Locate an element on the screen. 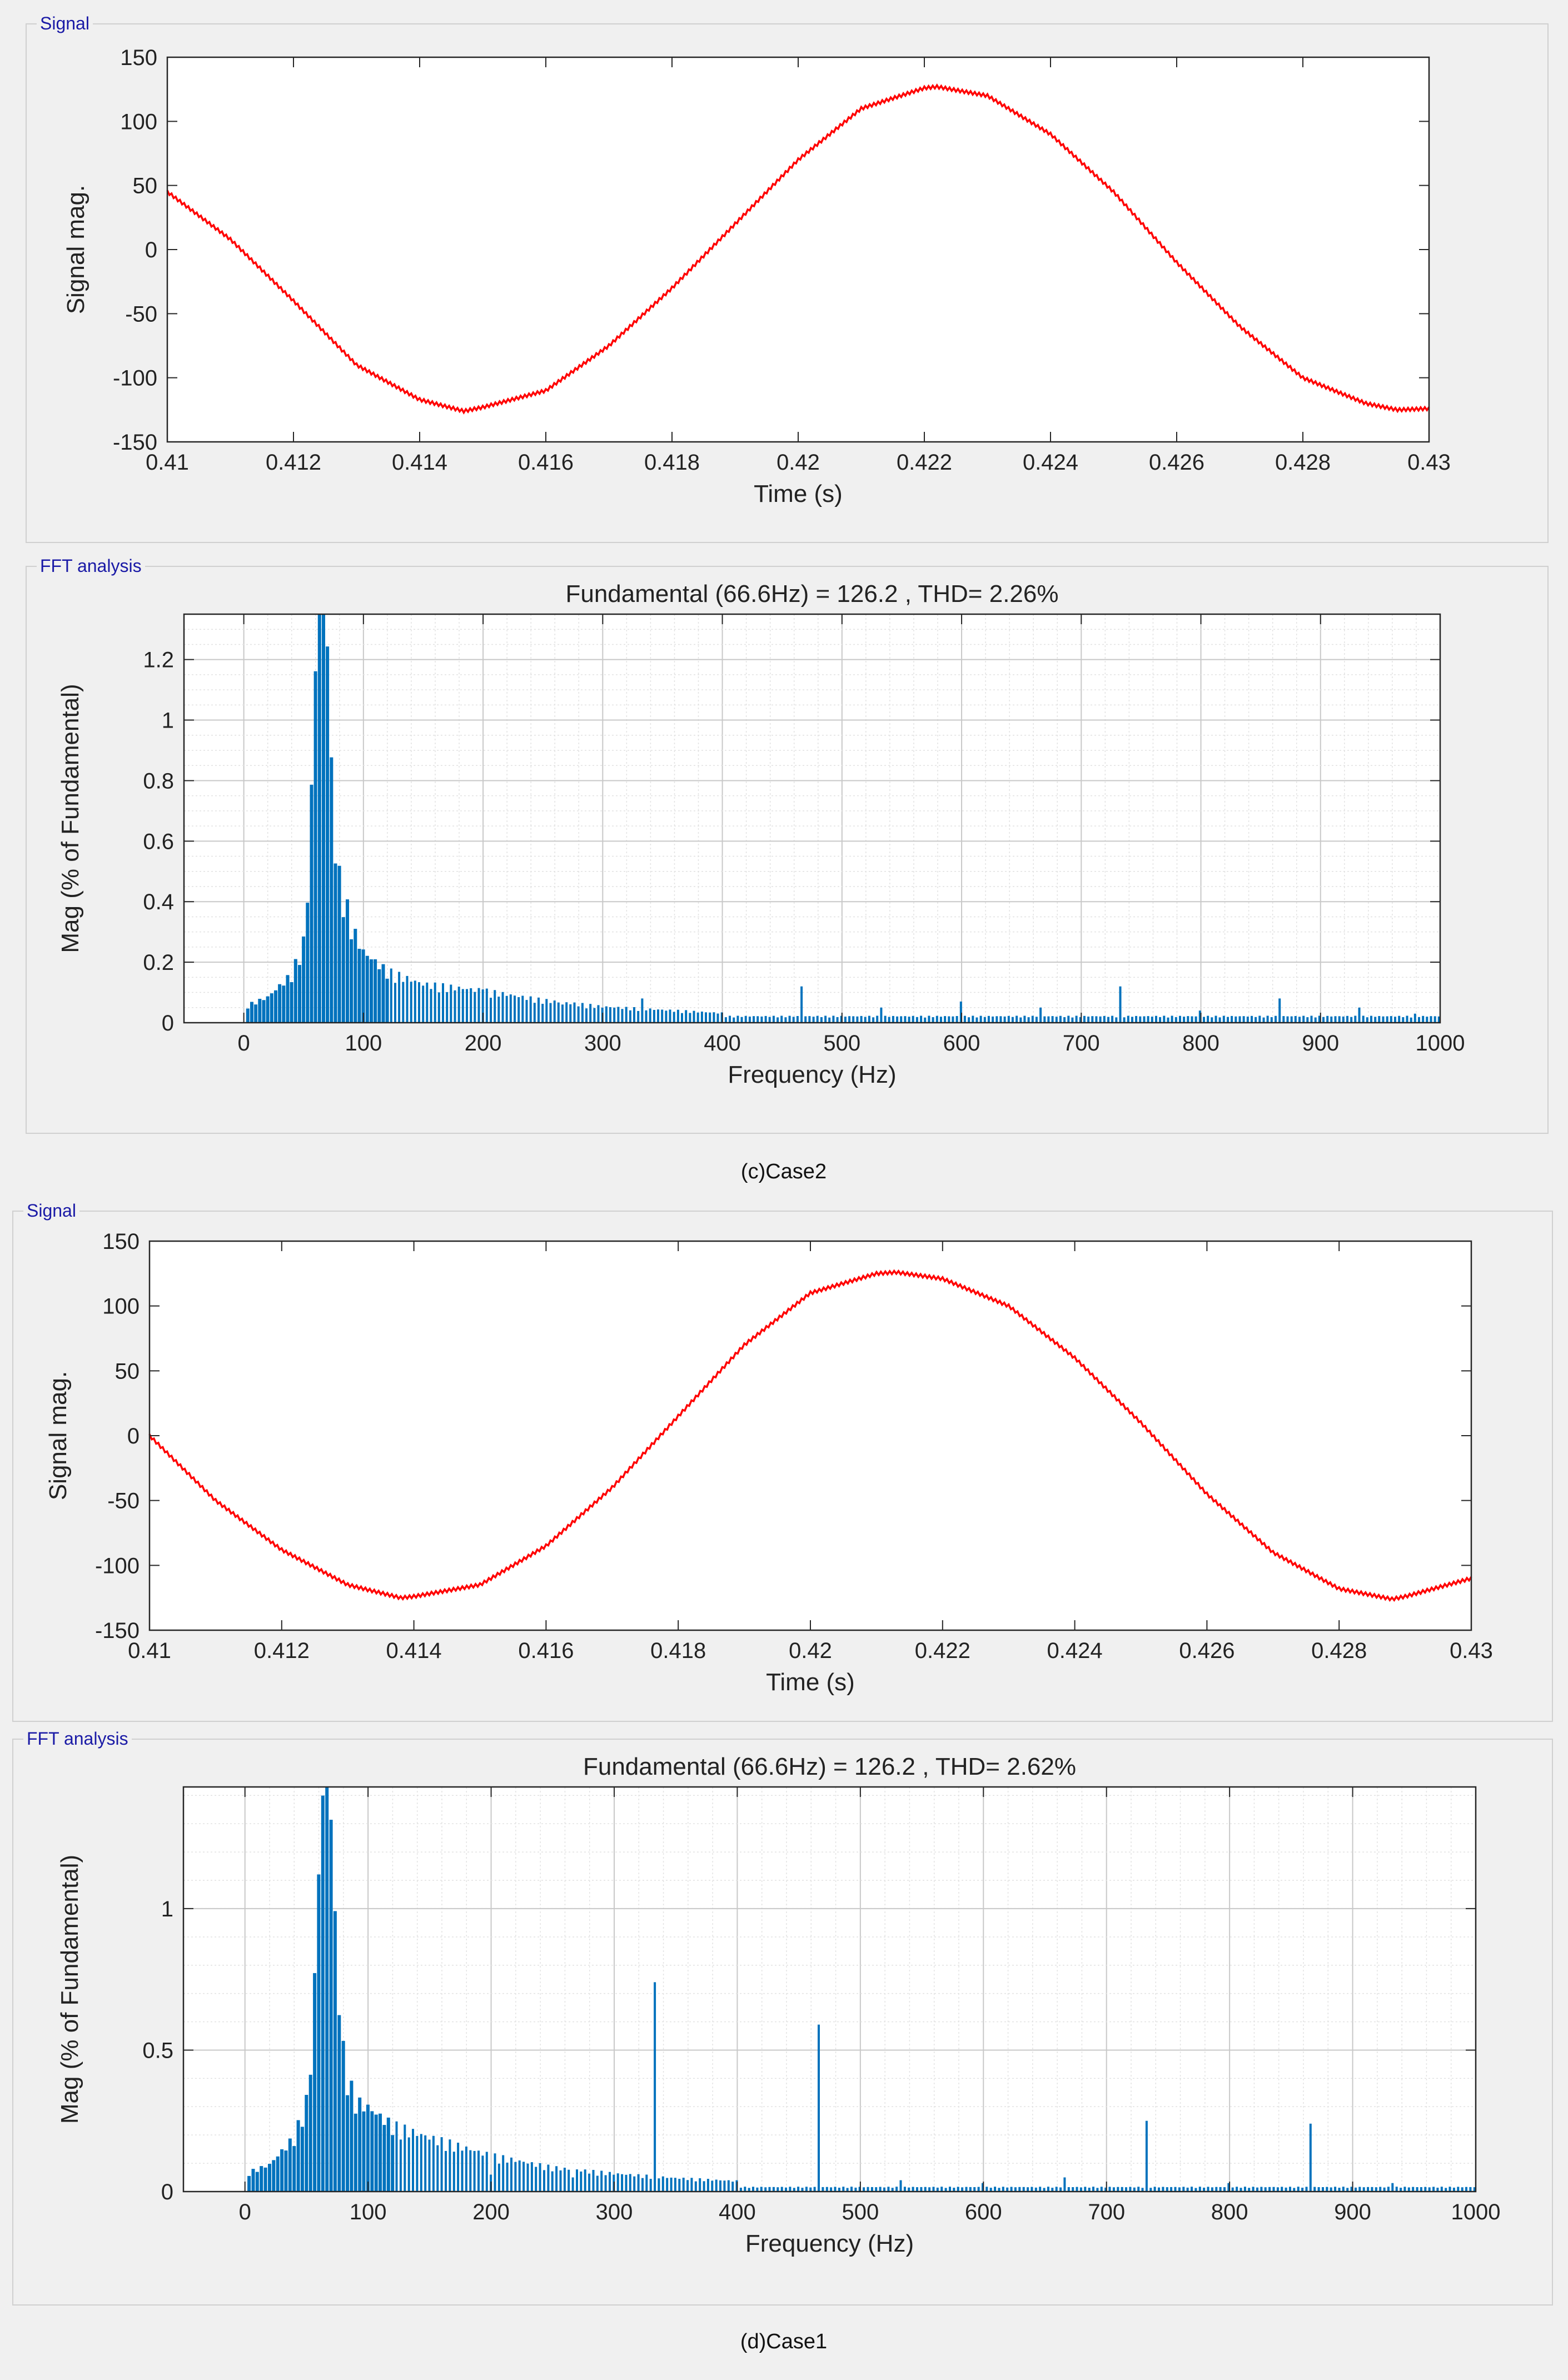 The width and height of the screenshot is (1568, 2380). y-axis-label: Signal mag. is located at coordinates (58, 1435).